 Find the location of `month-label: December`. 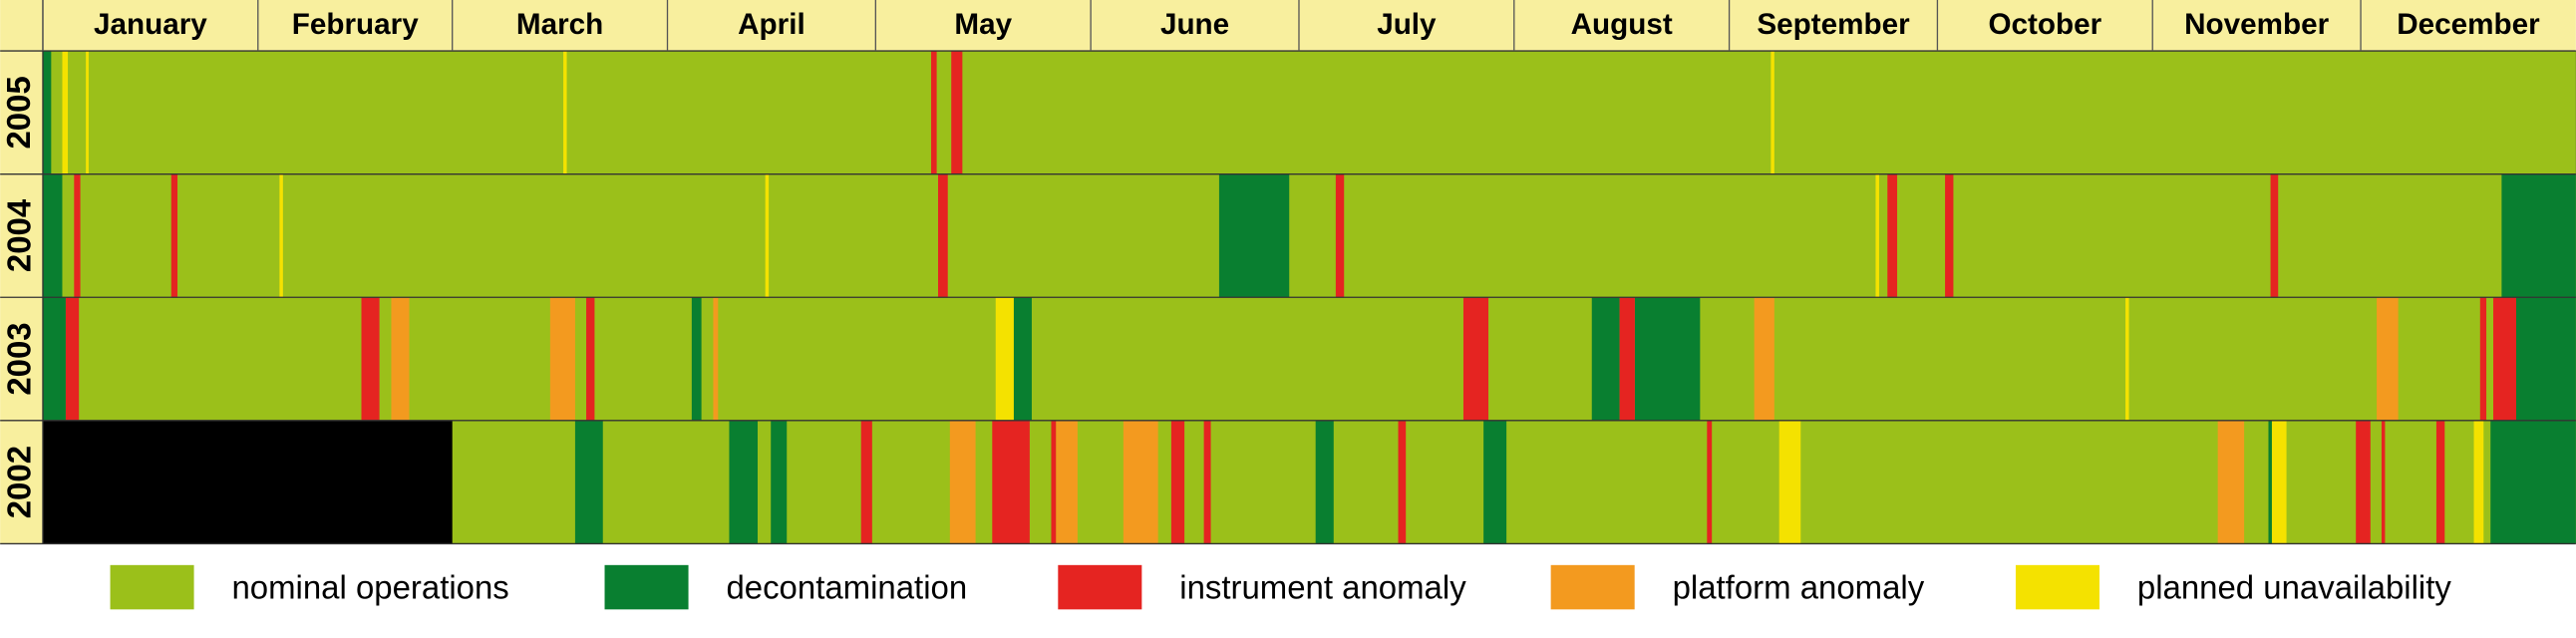

month-label: December is located at coordinates (2468, 24).